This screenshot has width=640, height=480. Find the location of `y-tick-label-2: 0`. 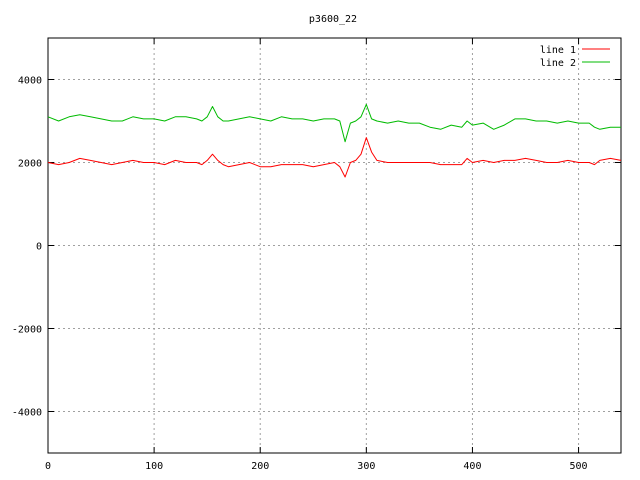

y-tick-label-2: 0 is located at coordinates (39, 247).